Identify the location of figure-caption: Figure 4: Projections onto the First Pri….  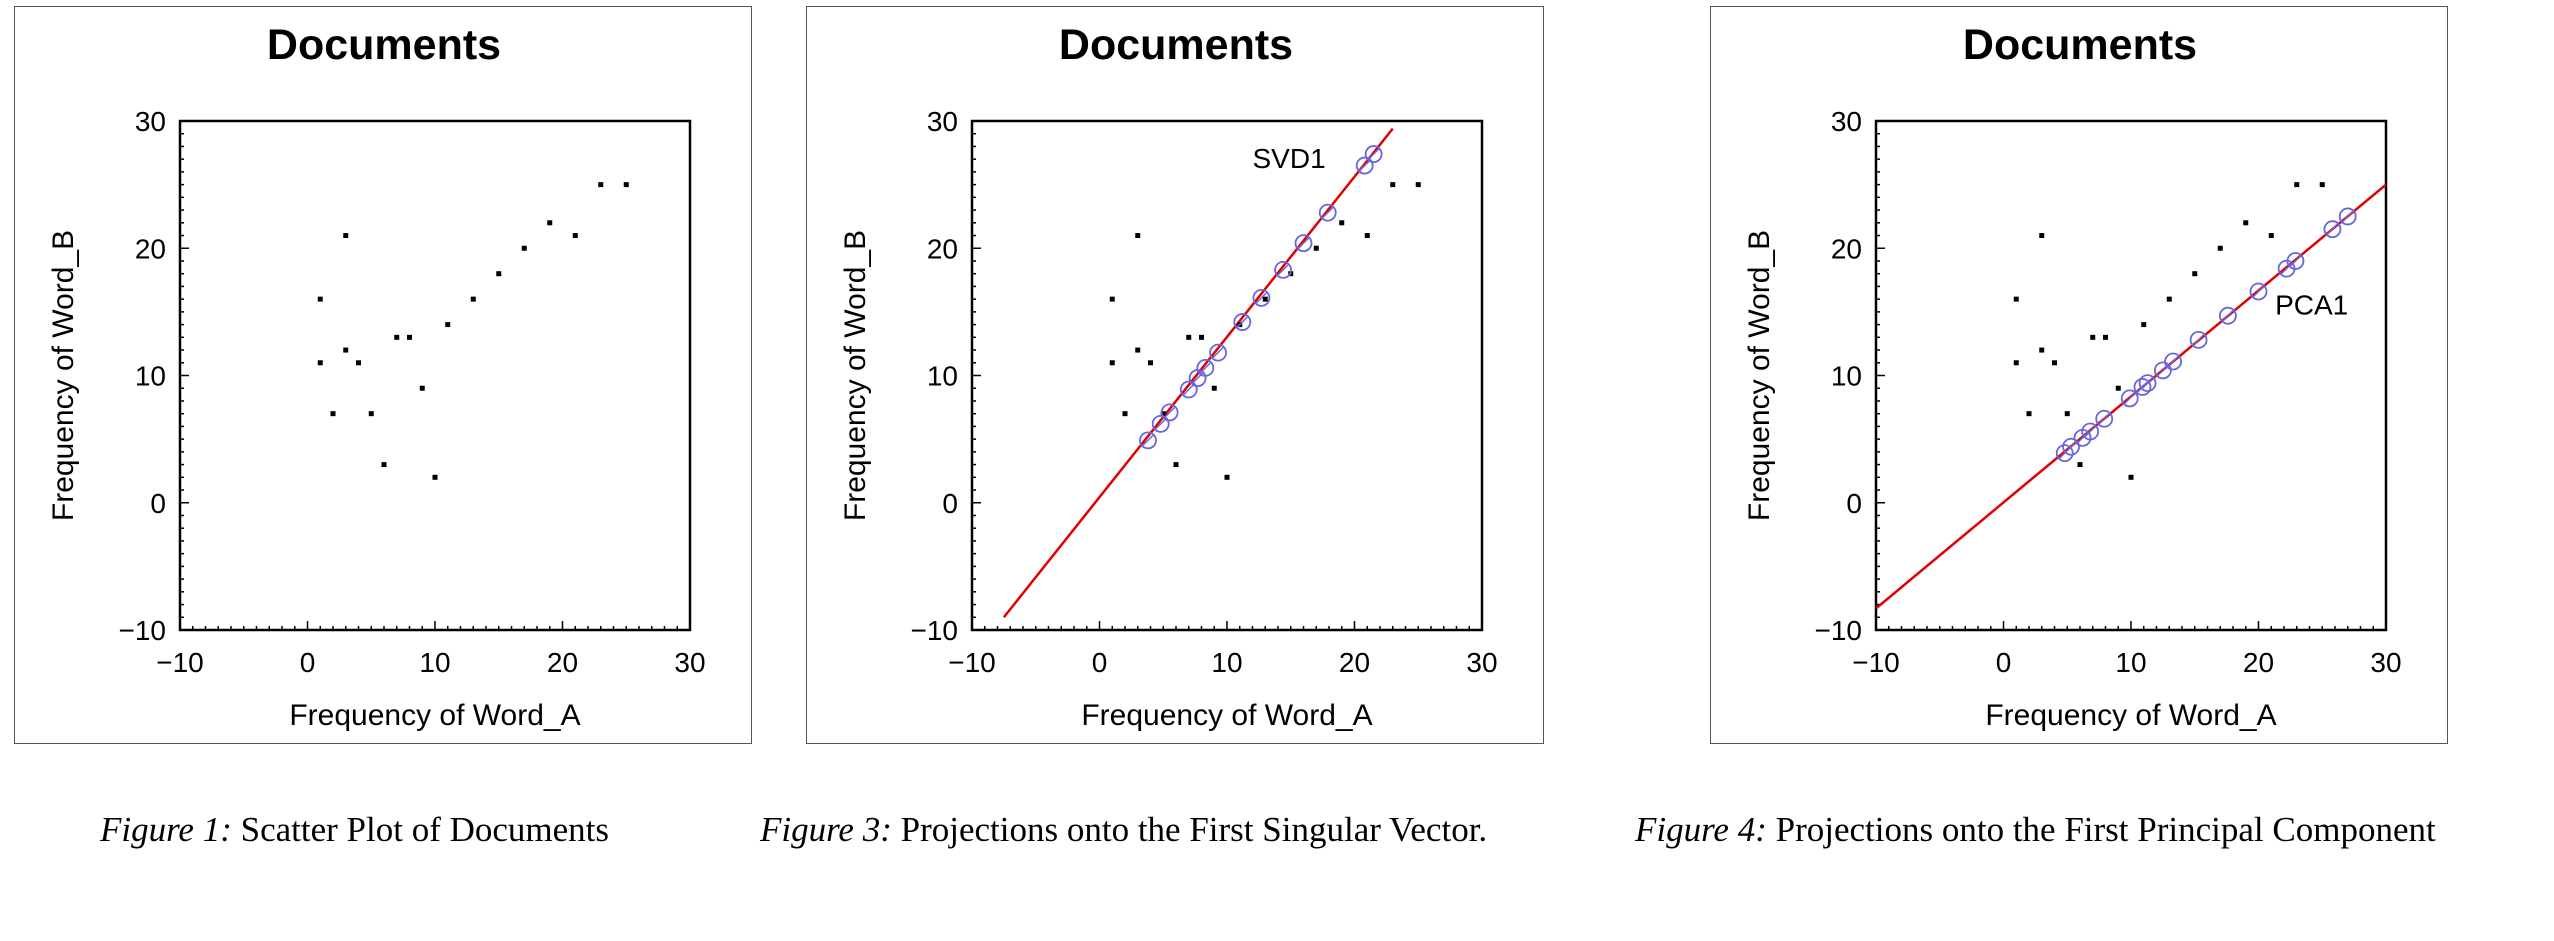
(2035, 830).